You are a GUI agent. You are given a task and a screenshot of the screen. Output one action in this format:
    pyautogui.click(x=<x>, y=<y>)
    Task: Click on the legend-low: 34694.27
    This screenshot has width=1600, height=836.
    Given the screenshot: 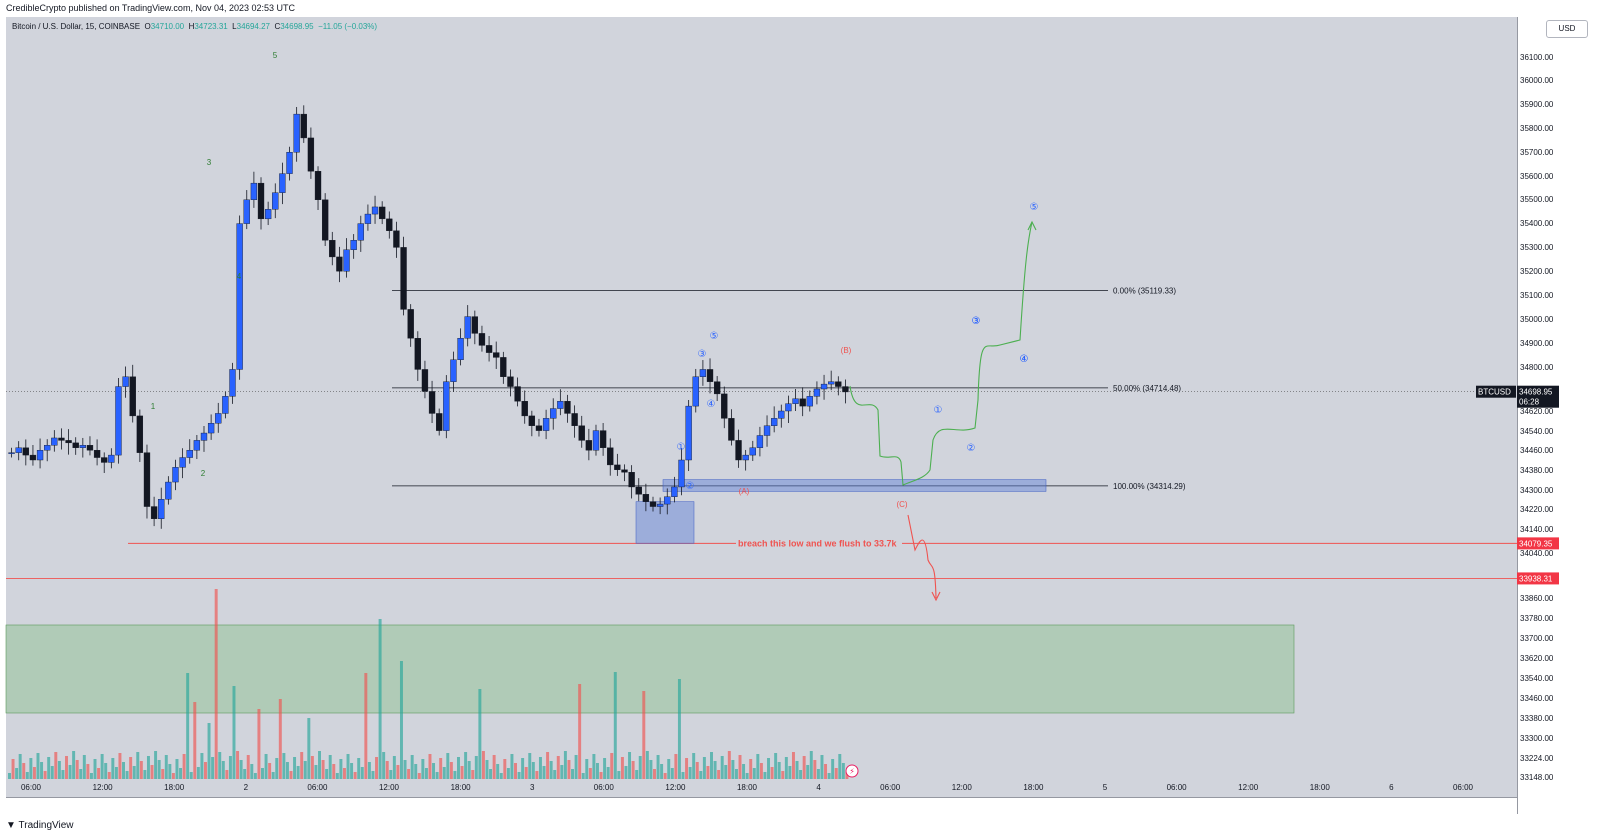 What is the action you would take?
    pyautogui.click(x=253, y=26)
    